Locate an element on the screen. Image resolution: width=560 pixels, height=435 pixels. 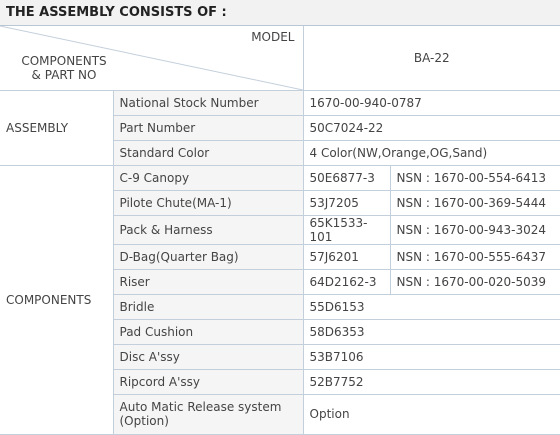
nsn: NSN : 1670-00-554-6413 is located at coordinates (474, 177).